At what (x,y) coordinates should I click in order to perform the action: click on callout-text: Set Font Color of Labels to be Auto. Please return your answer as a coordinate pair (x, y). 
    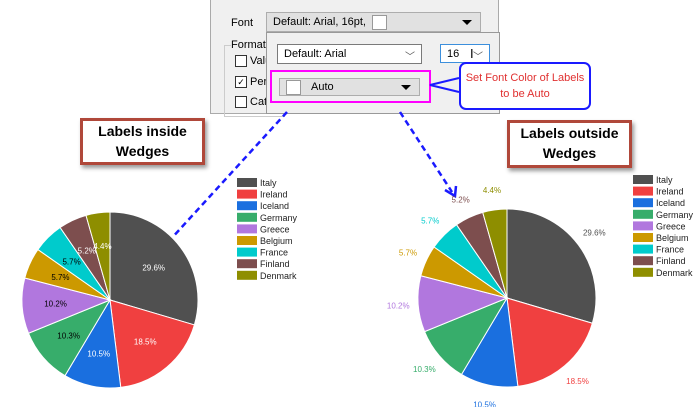
    Looking at the image, I should click on (525, 86).